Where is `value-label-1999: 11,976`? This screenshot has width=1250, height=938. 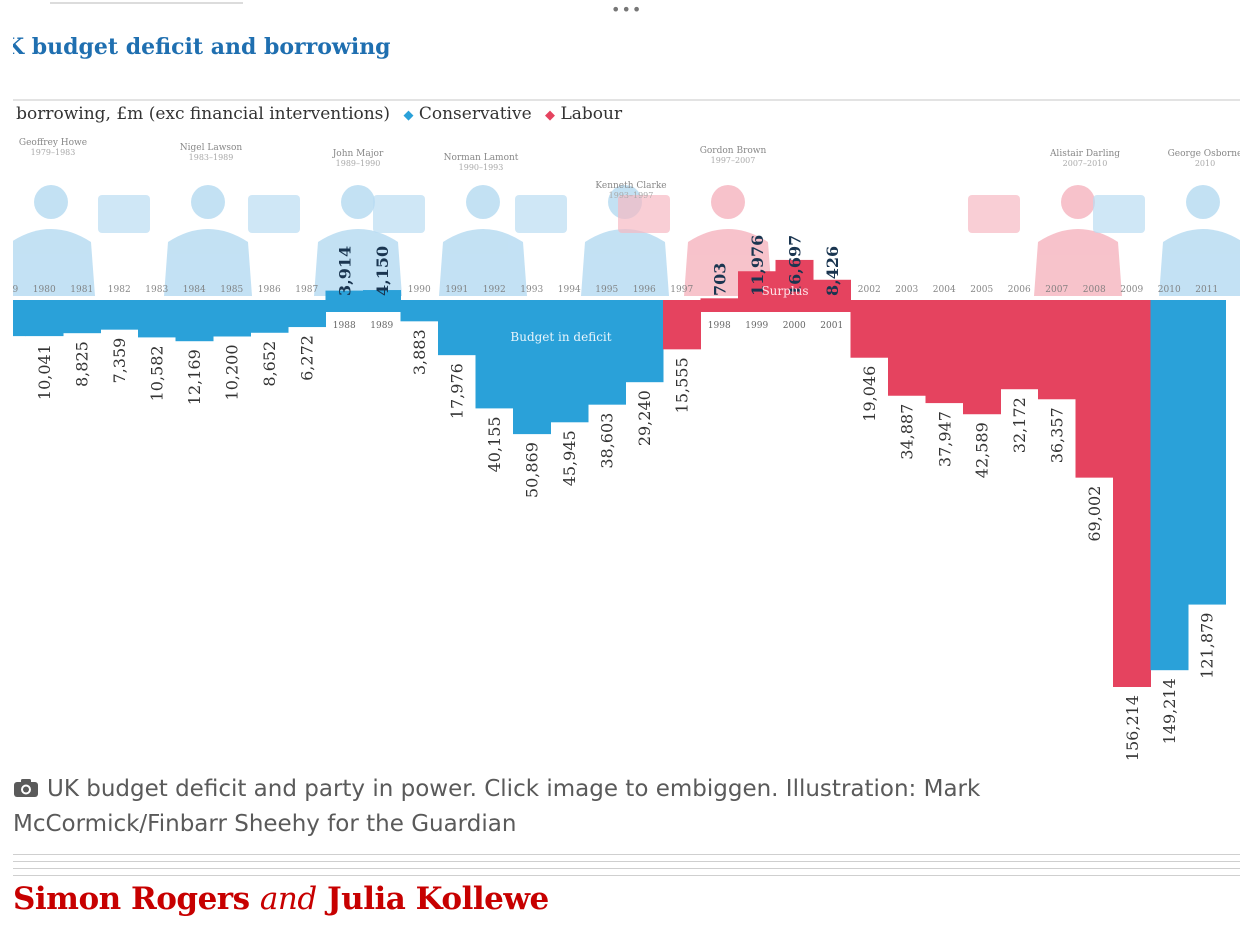 value-label-1999: 11,976 is located at coordinates (757, 265).